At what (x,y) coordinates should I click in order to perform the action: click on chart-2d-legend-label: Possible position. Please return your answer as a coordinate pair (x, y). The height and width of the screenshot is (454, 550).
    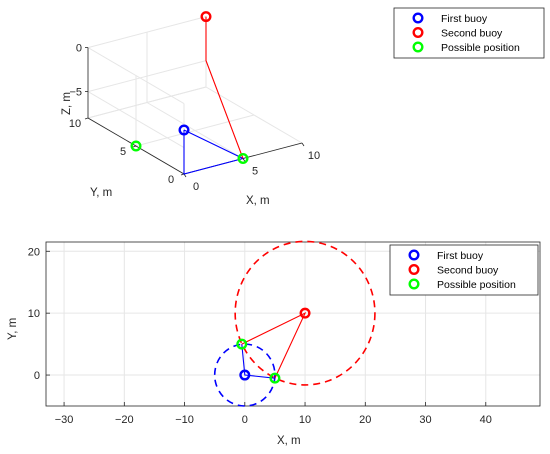
    Looking at the image, I should click on (476, 285).